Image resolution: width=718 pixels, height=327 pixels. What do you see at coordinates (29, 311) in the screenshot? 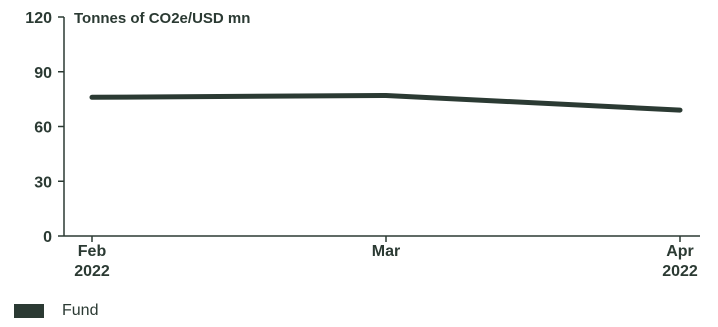
I see `legend-swatch-fund` at bounding box center [29, 311].